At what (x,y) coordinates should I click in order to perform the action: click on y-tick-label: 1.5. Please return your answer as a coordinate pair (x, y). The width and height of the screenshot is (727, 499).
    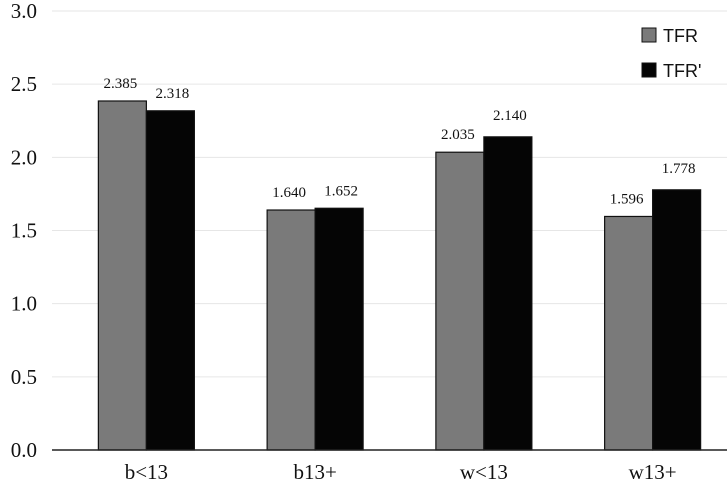
    Looking at the image, I should click on (24, 231).